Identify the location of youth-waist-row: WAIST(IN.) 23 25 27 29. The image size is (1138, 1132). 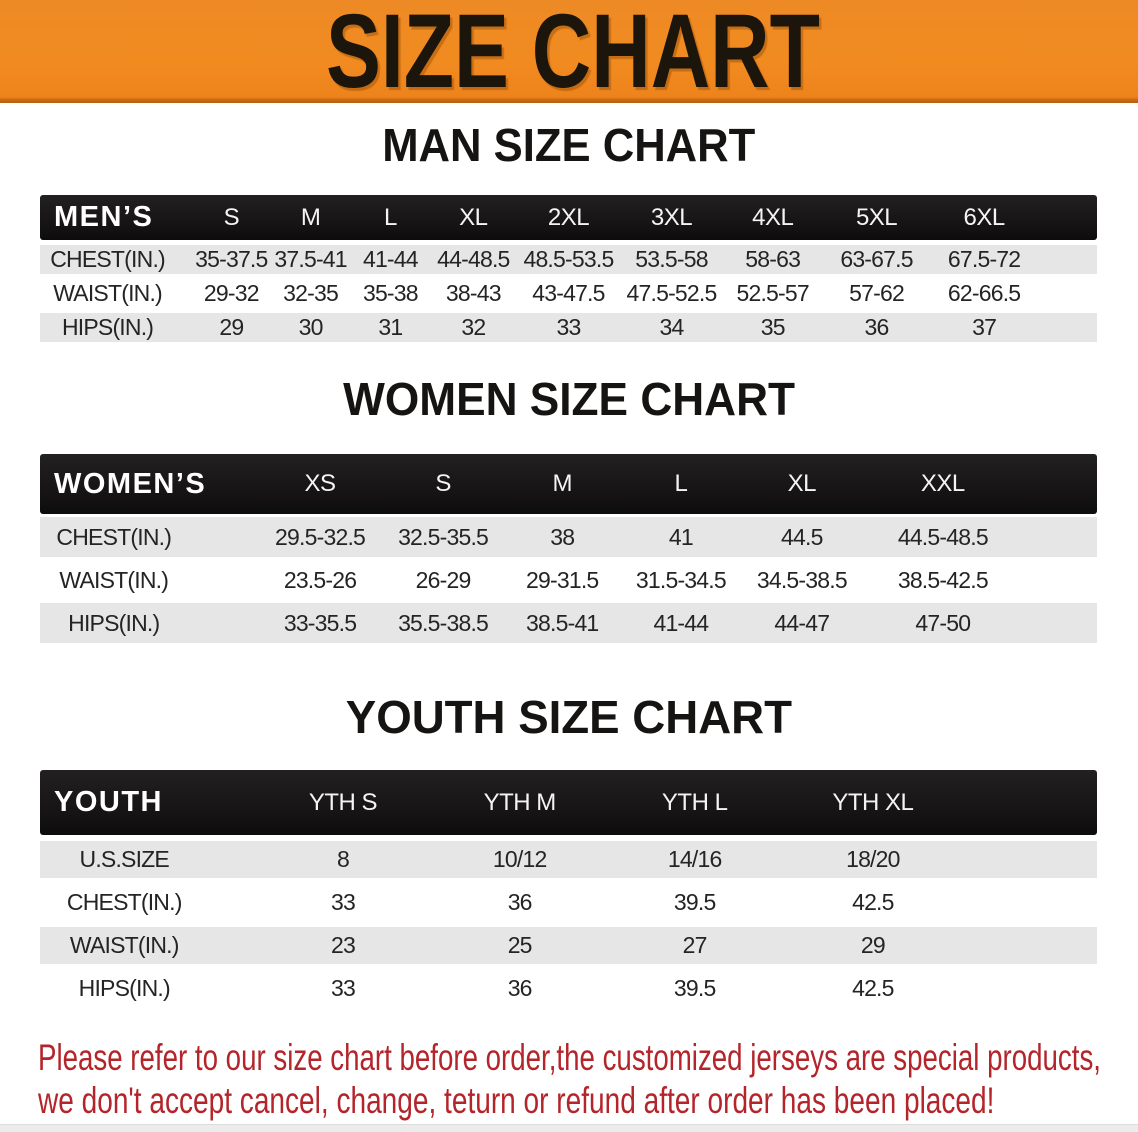
(568, 945).